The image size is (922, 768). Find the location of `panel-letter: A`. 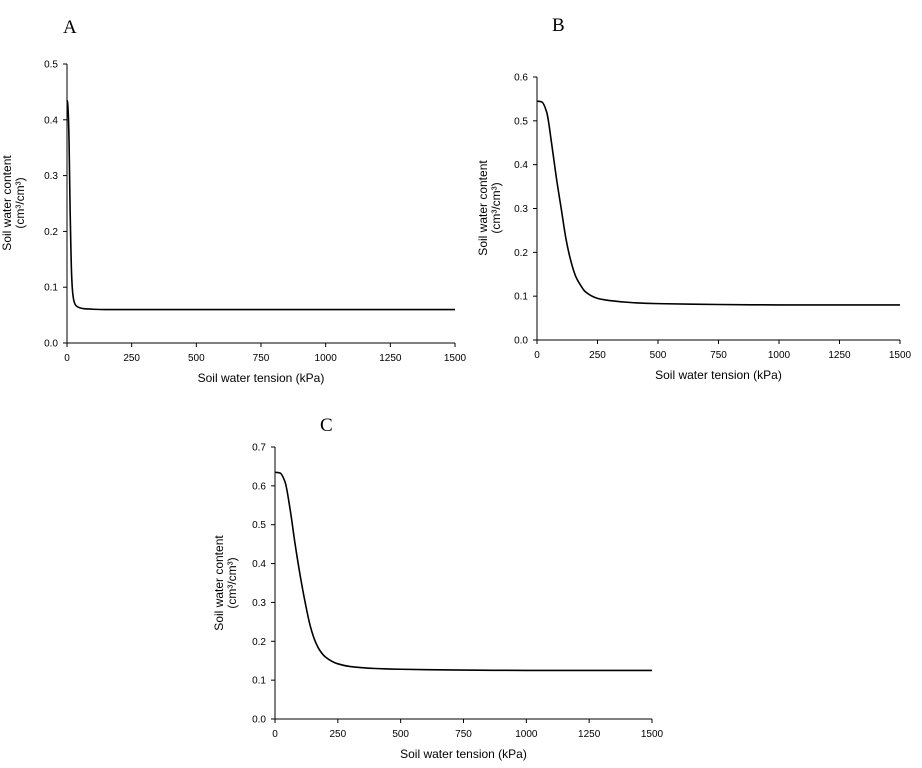

panel-letter: A is located at coordinates (70, 27).